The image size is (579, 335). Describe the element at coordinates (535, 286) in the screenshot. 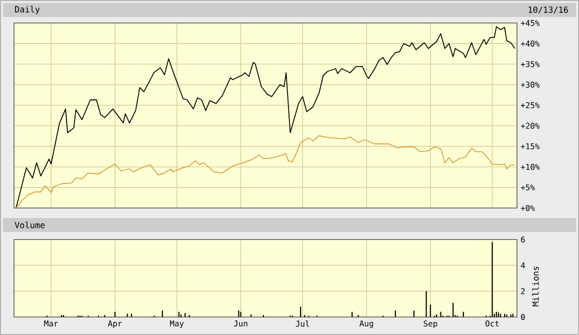

I see `y-axis-title: Millions` at that location.